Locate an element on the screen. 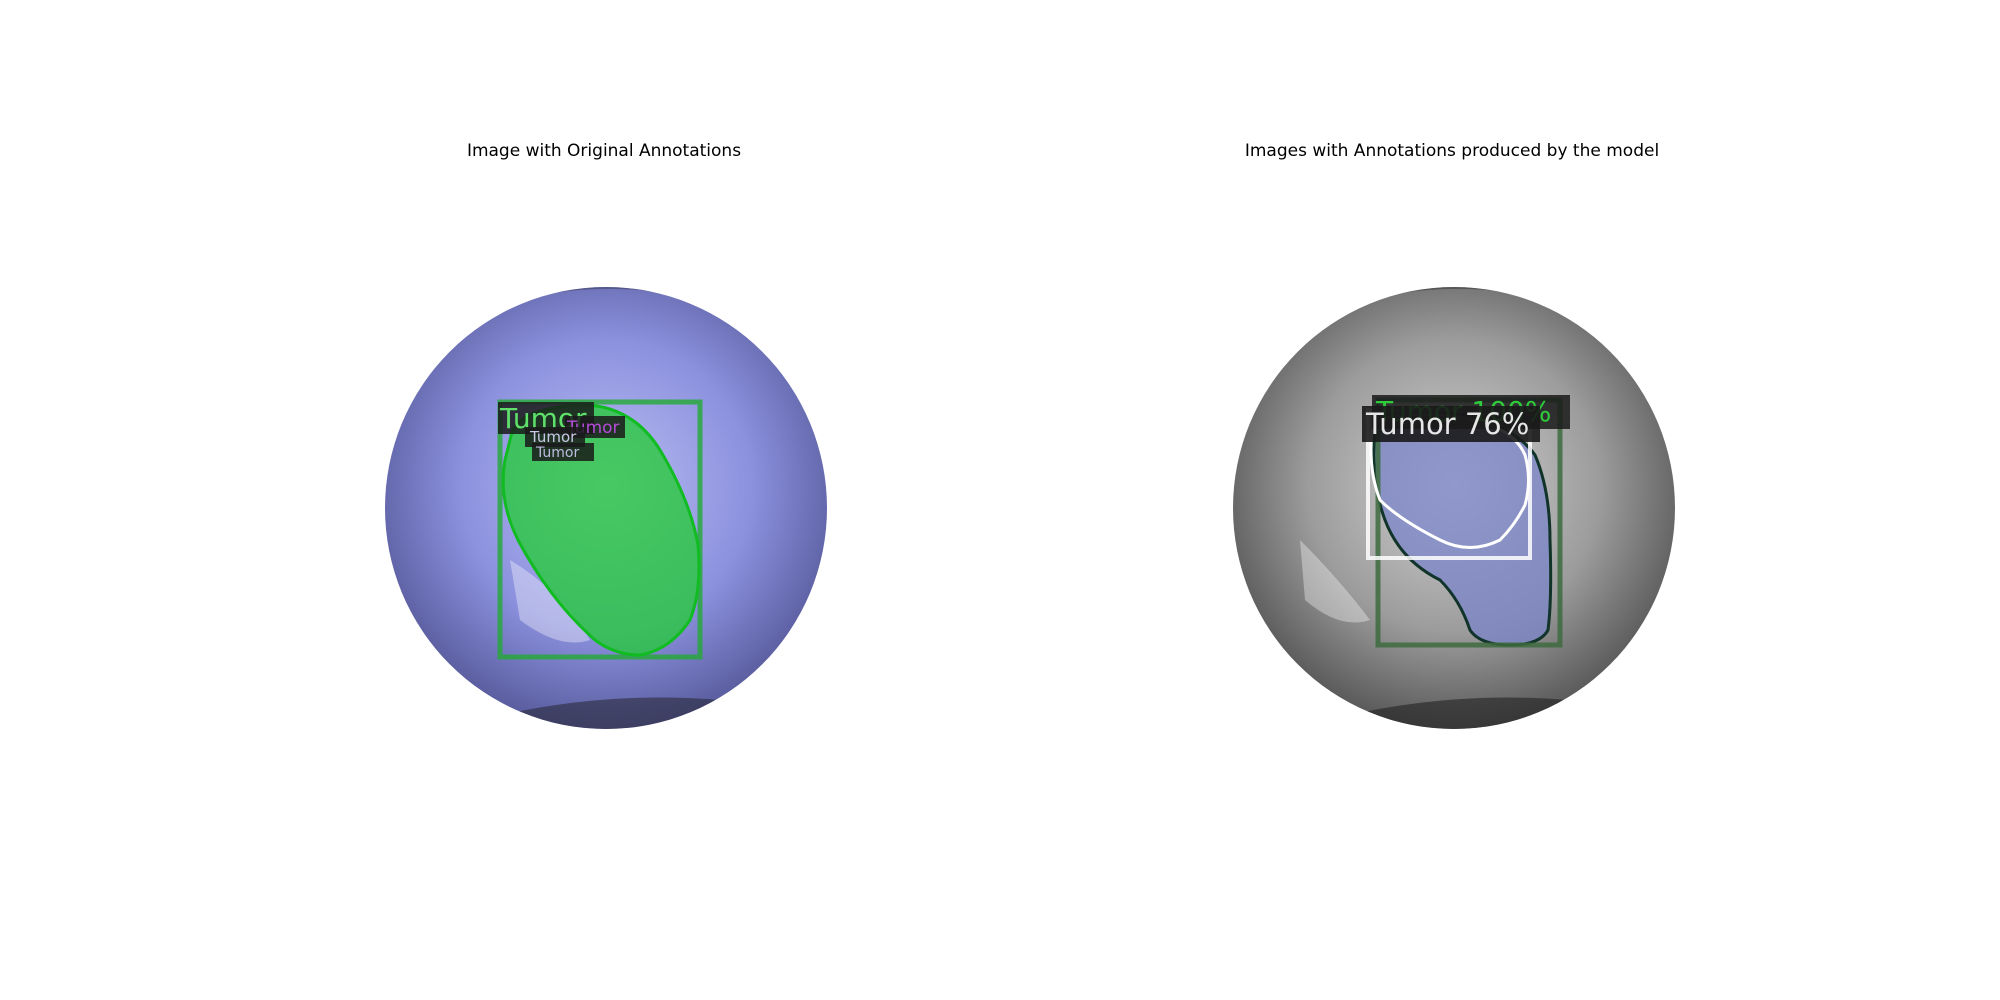 The width and height of the screenshot is (2000, 1000). left-specular-highlight is located at coordinates (550, 601).